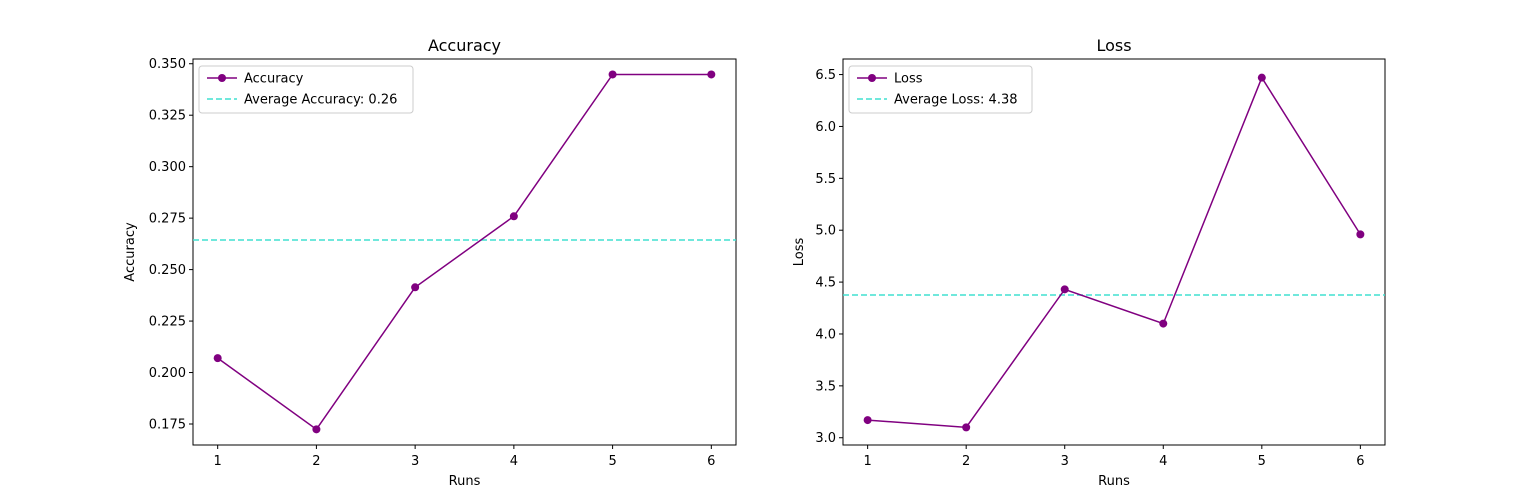  Describe the element at coordinates (167, 322) in the screenshot. I see `y-tick-label: 0.225` at that location.